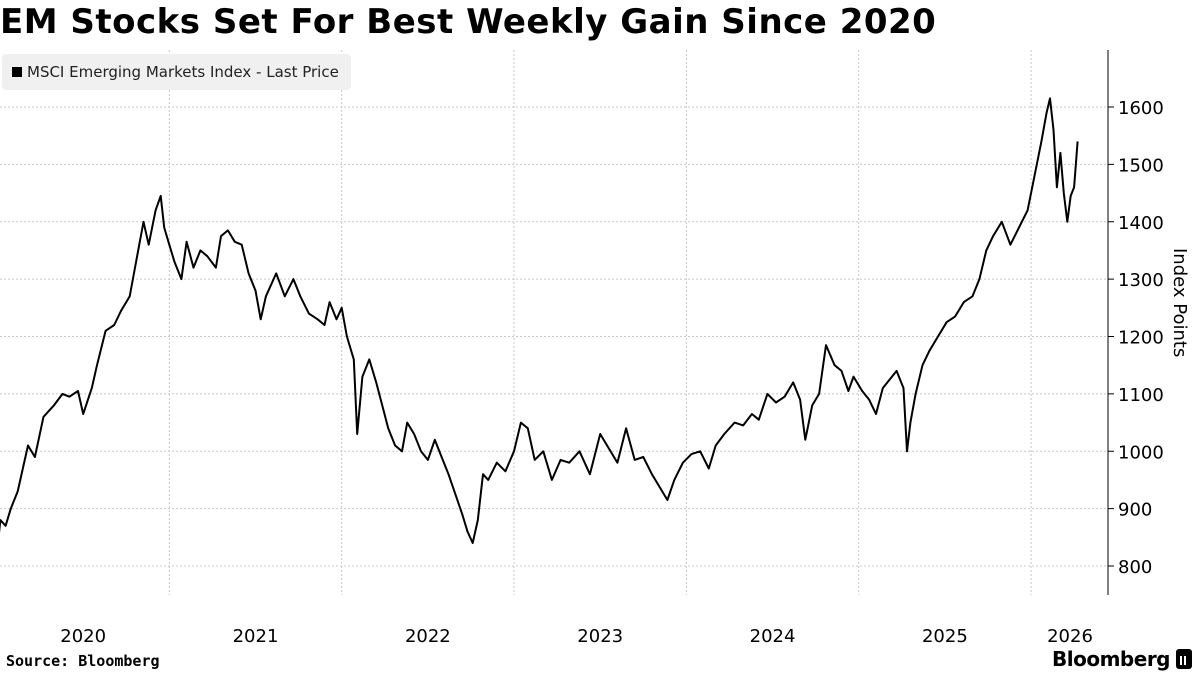  What do you see at coordinates (1111, 659) in the screenshot?
I see `brand-name: Bloomberg` at bounding box center [1111, 659].